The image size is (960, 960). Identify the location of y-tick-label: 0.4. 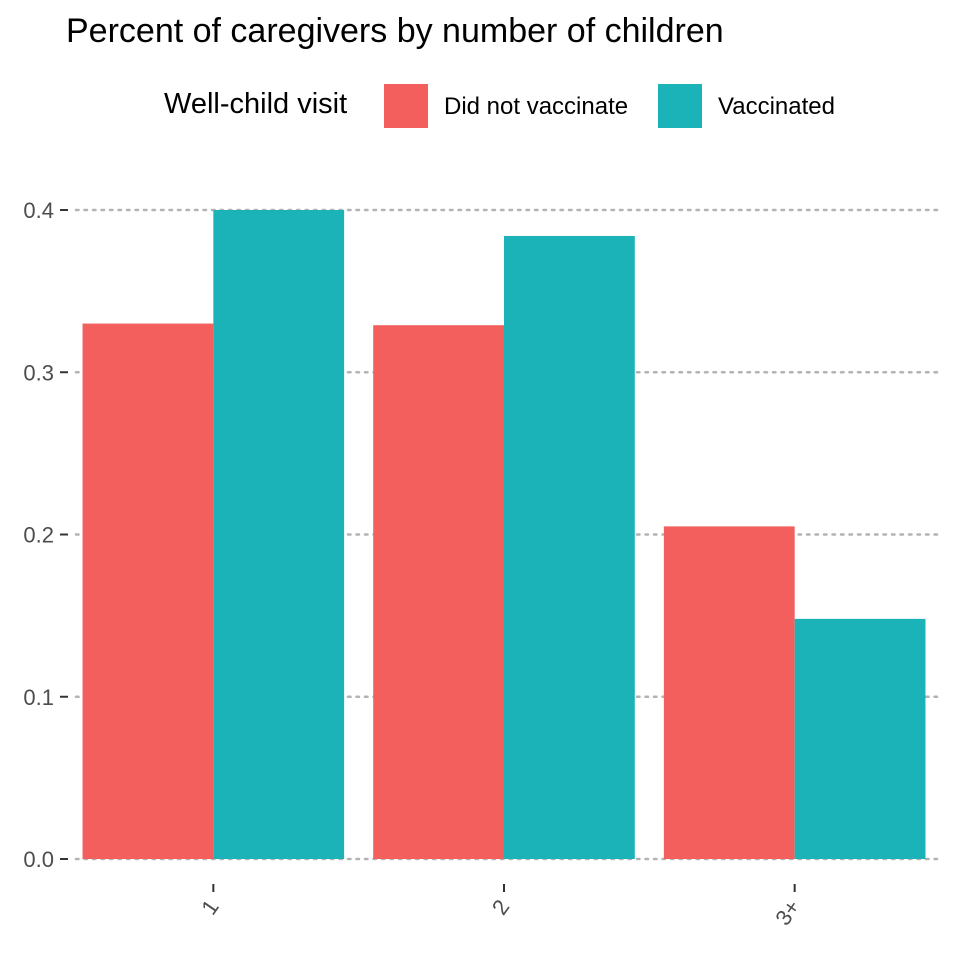
(38, 210).